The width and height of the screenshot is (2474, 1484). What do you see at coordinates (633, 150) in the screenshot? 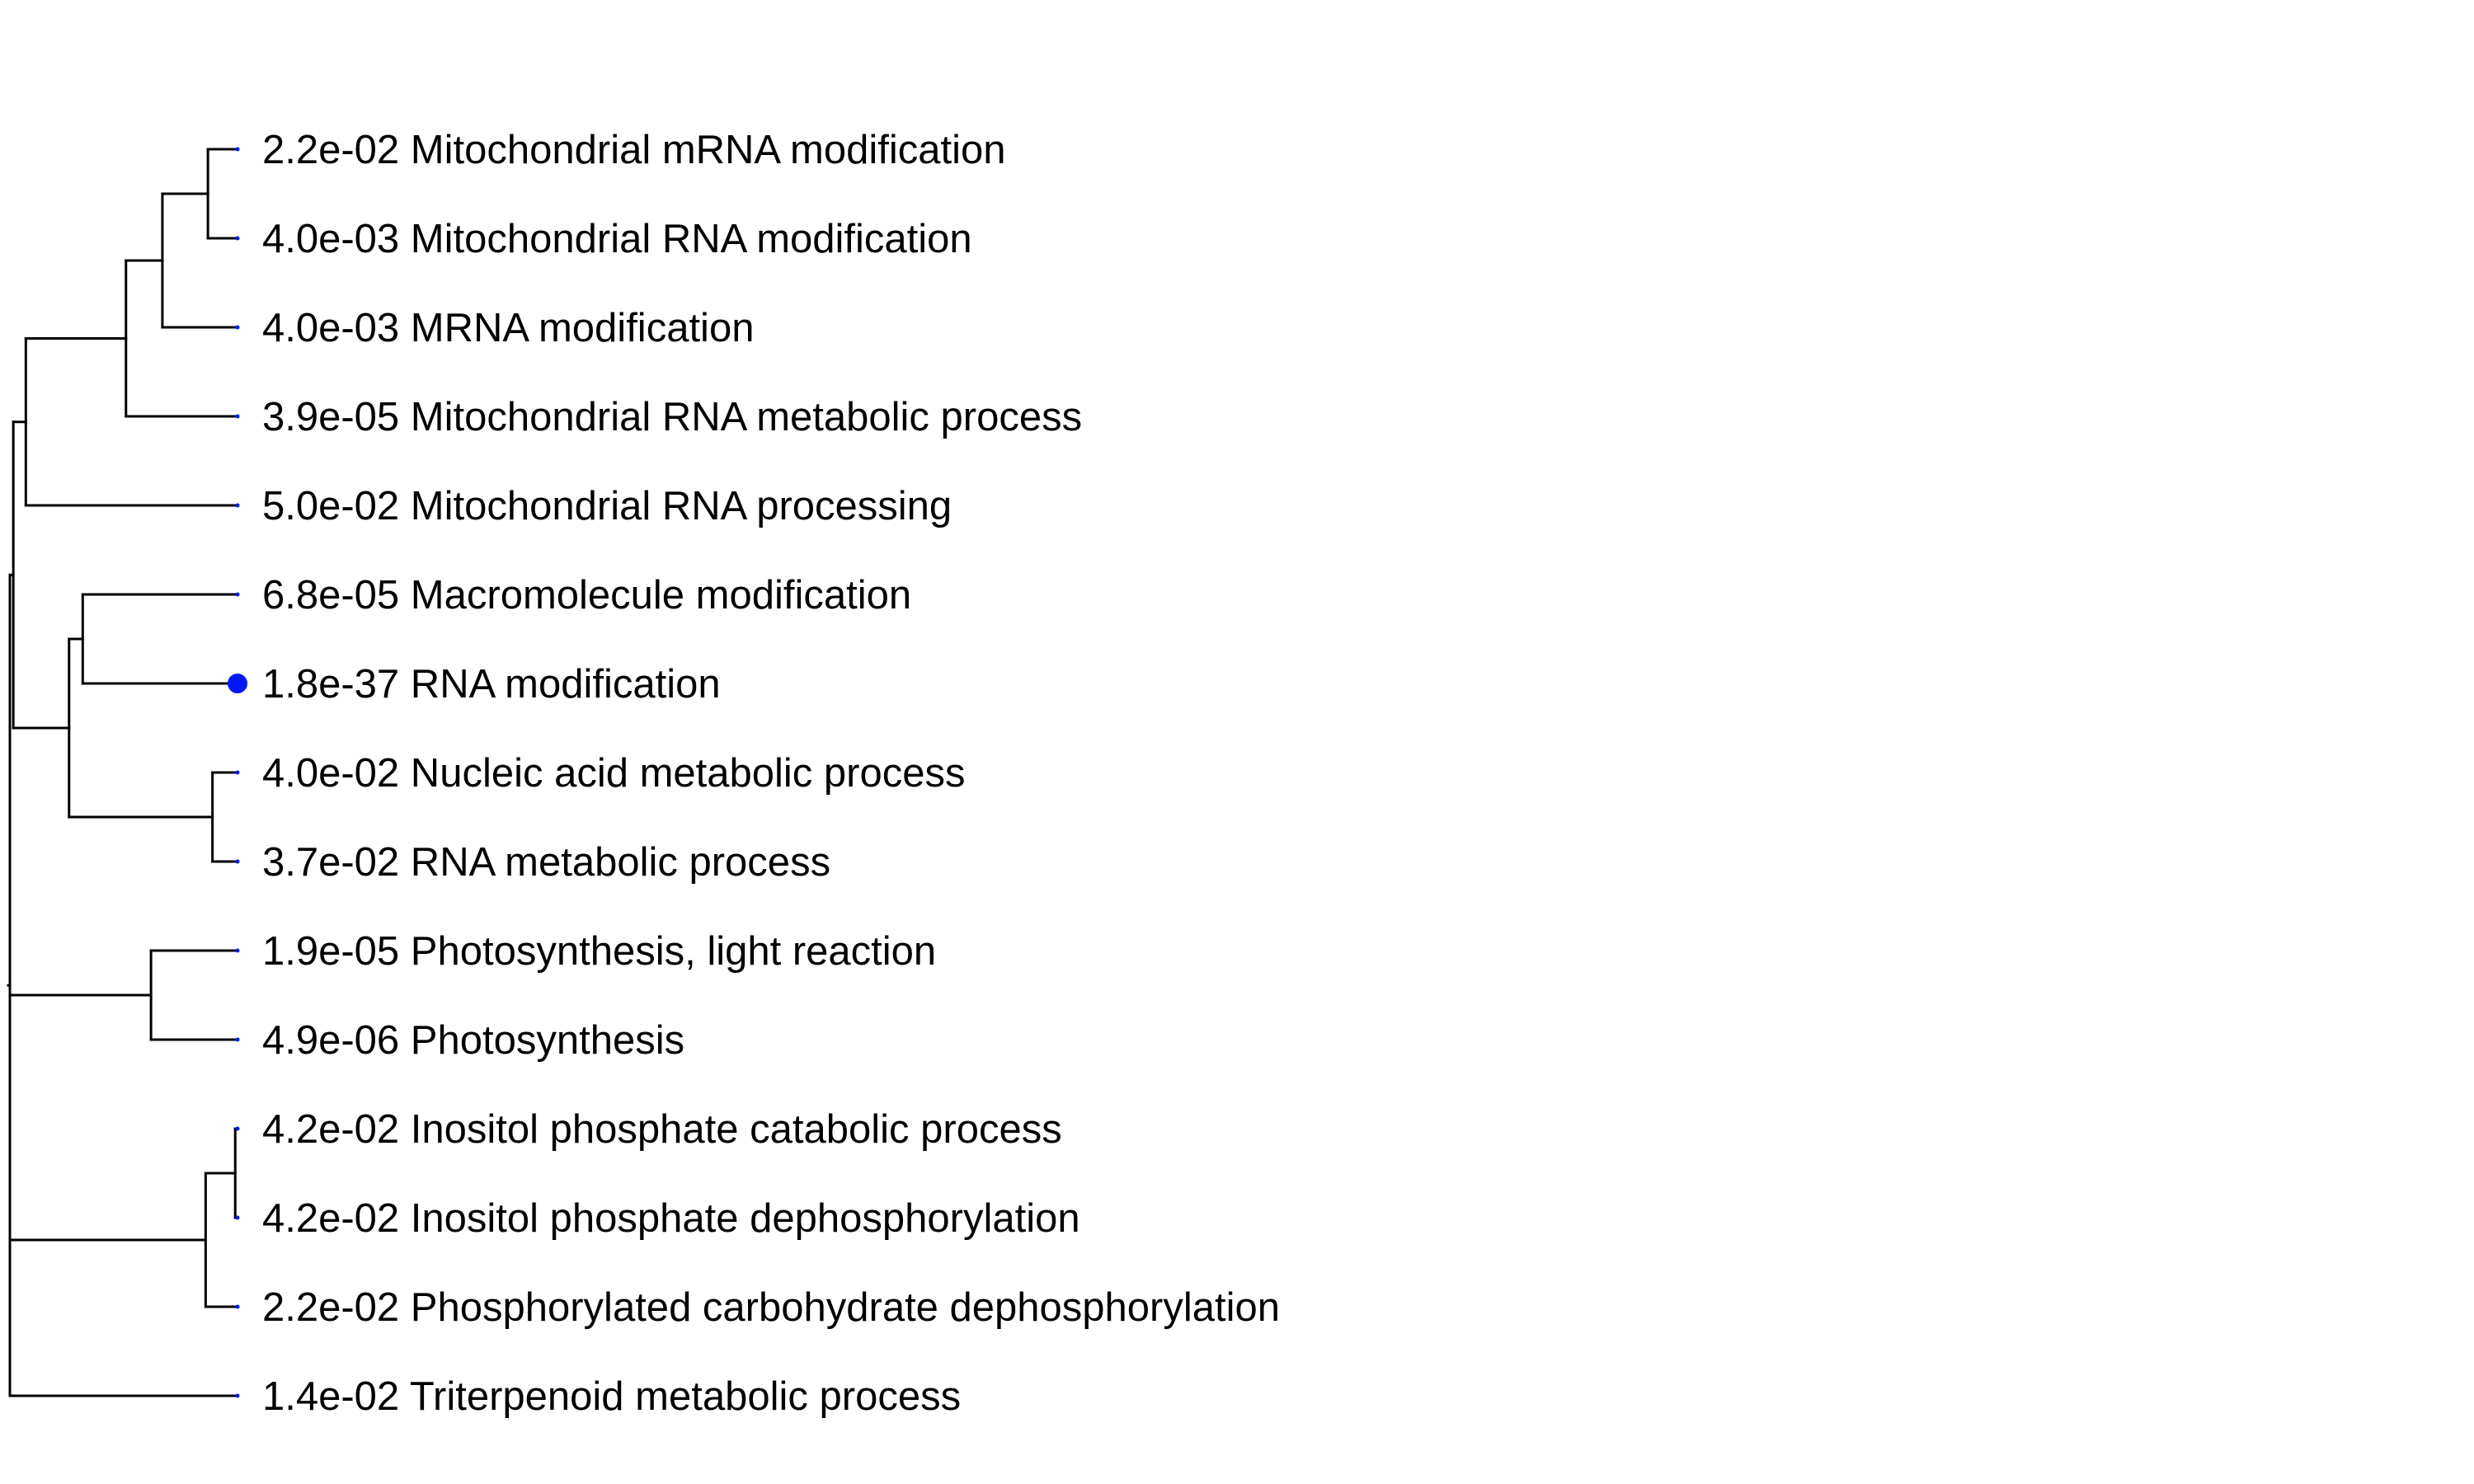
I see `leaf-label-1: 2.2e-02 Mitochondrial mRNA modification` at bounding box center [633, 150].